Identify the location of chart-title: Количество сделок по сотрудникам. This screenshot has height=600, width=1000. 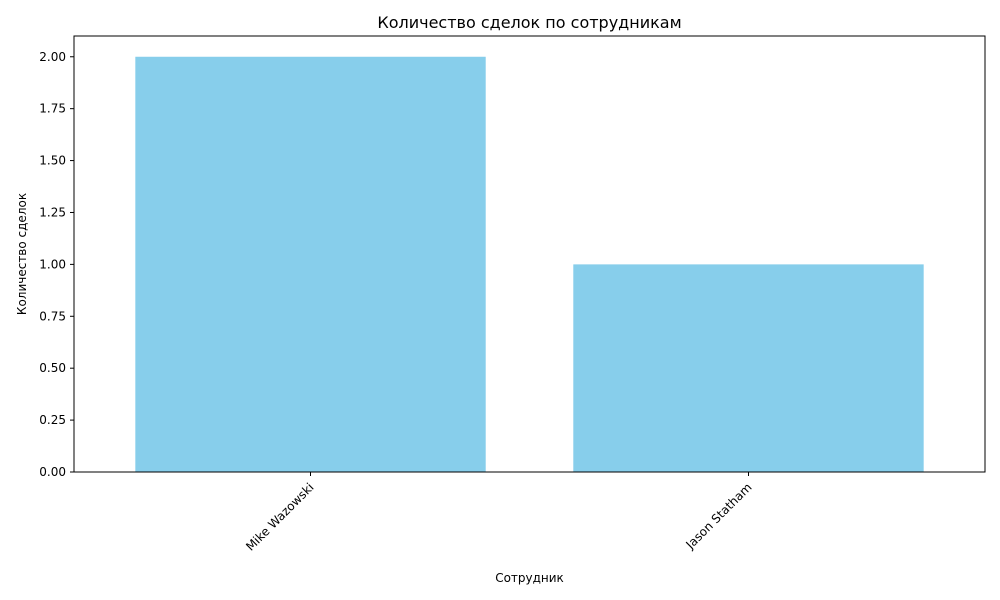
(529, 22).